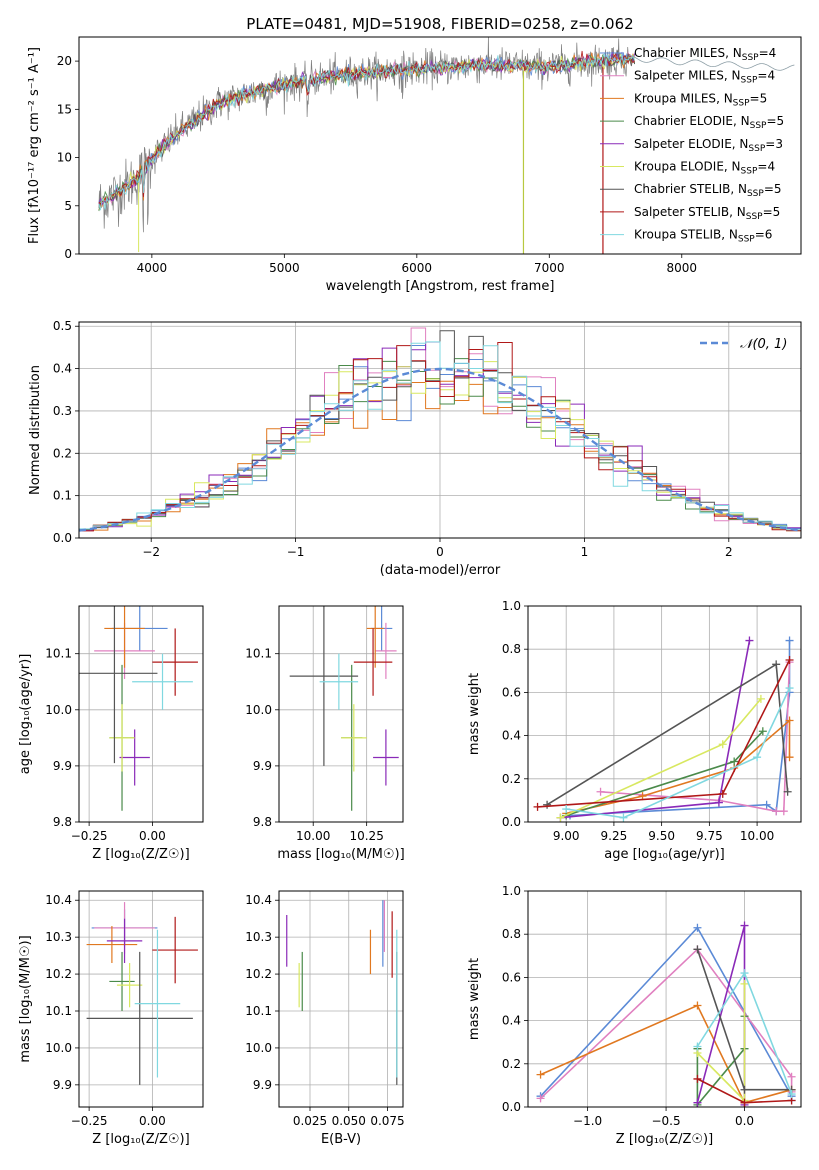 The width and height of the screenshot is (819, 1170). I want to click on massweight-vs-Z-ytick-label: 0.2, so click(511, 1064).